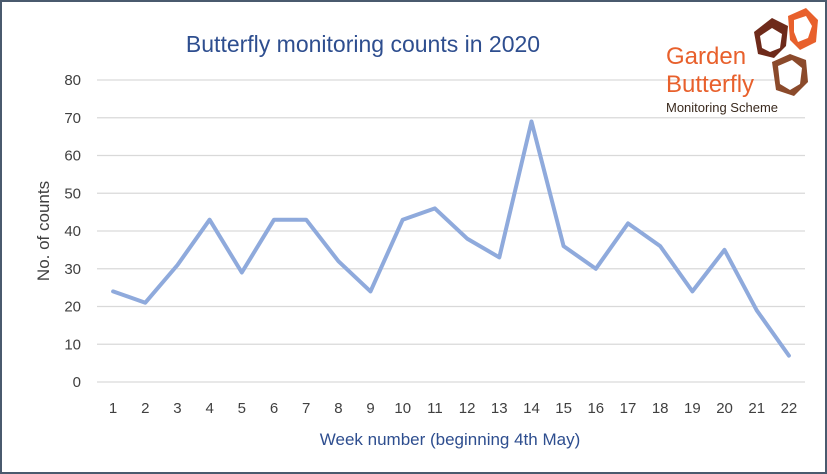 The image size is (827, 474). What do you see at coordinates (435, 408) in the screenshot?
I see `x-tick-label: 11` at bounding box center [435, 408].